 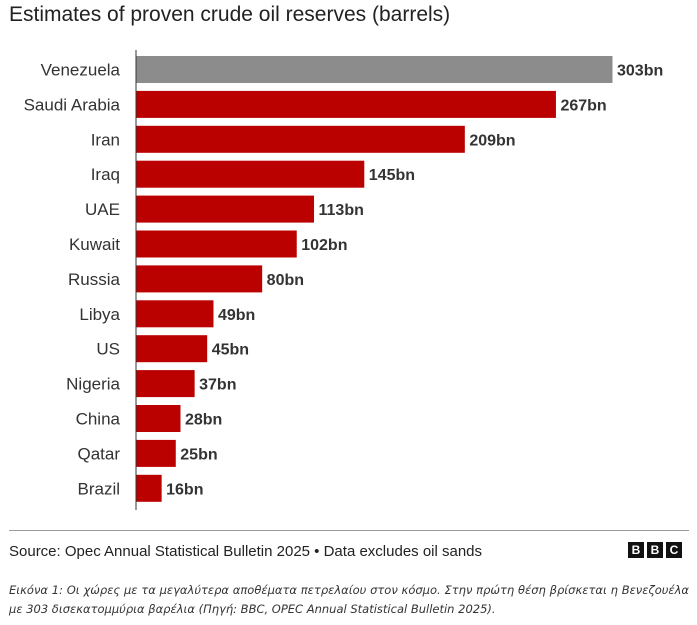 I want to click on category-label: Iran, so click(x=105, y=139).